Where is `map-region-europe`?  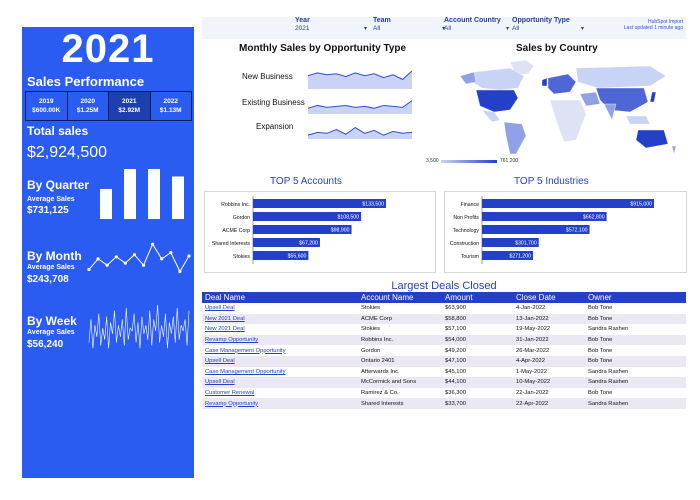
map-region-europe is located at coordinates (562, 84).